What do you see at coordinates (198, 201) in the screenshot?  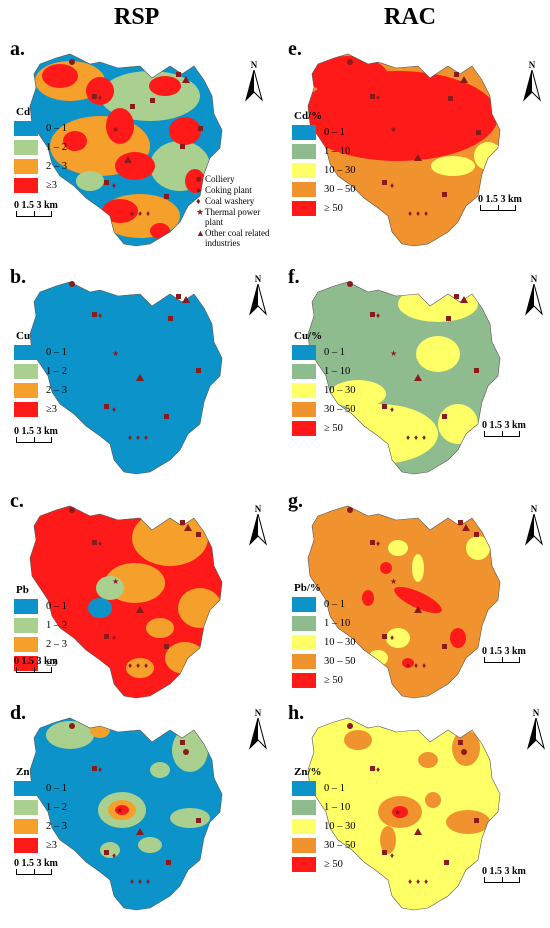 I see `coal-washery-icon: ♦` at bounding box center [198, 201].